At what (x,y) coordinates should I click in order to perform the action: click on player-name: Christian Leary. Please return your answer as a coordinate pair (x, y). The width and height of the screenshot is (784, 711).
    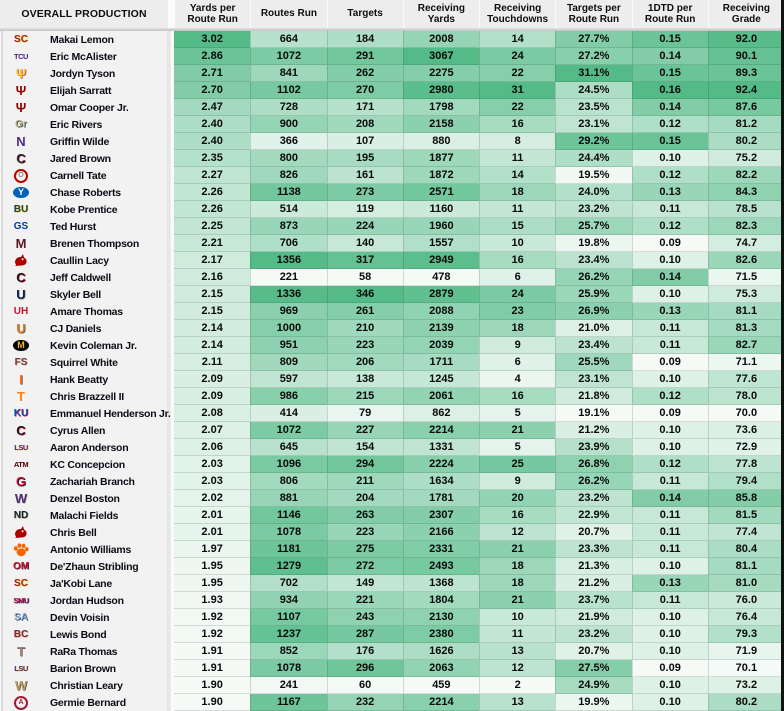
    Looking at the image, I should click on (86, 685).